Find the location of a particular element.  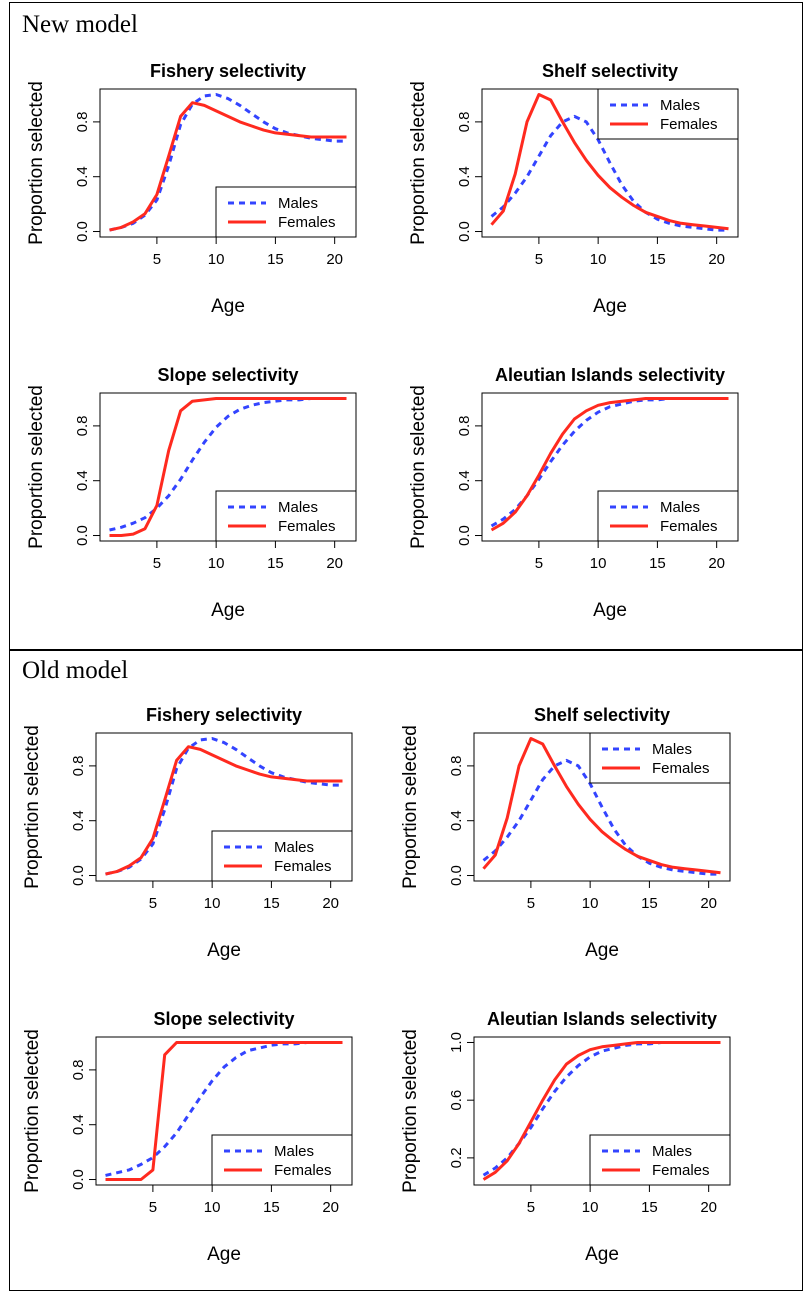

section-label-old-model: Old model is located at coordinates (75, 670).